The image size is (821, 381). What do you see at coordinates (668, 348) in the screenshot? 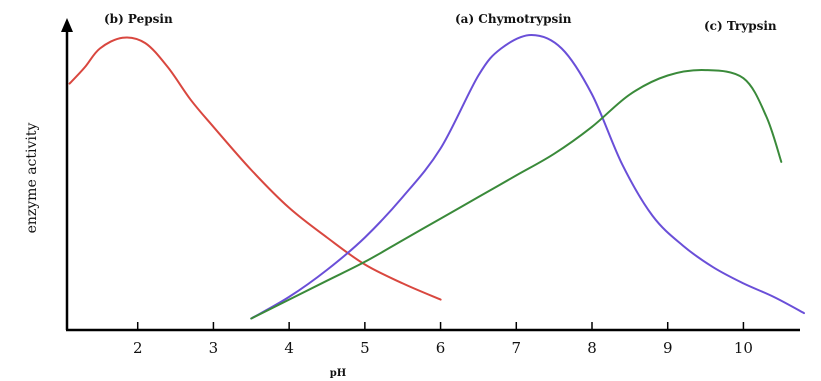
I see `x-tick-label: 9` at bounding box center [668, 348].